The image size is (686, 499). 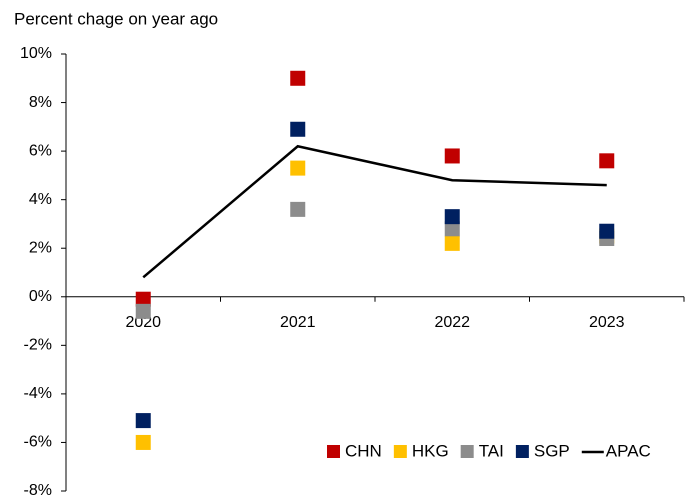 I want to click on x-tick-label: 2022, so click(x=452, y=322).